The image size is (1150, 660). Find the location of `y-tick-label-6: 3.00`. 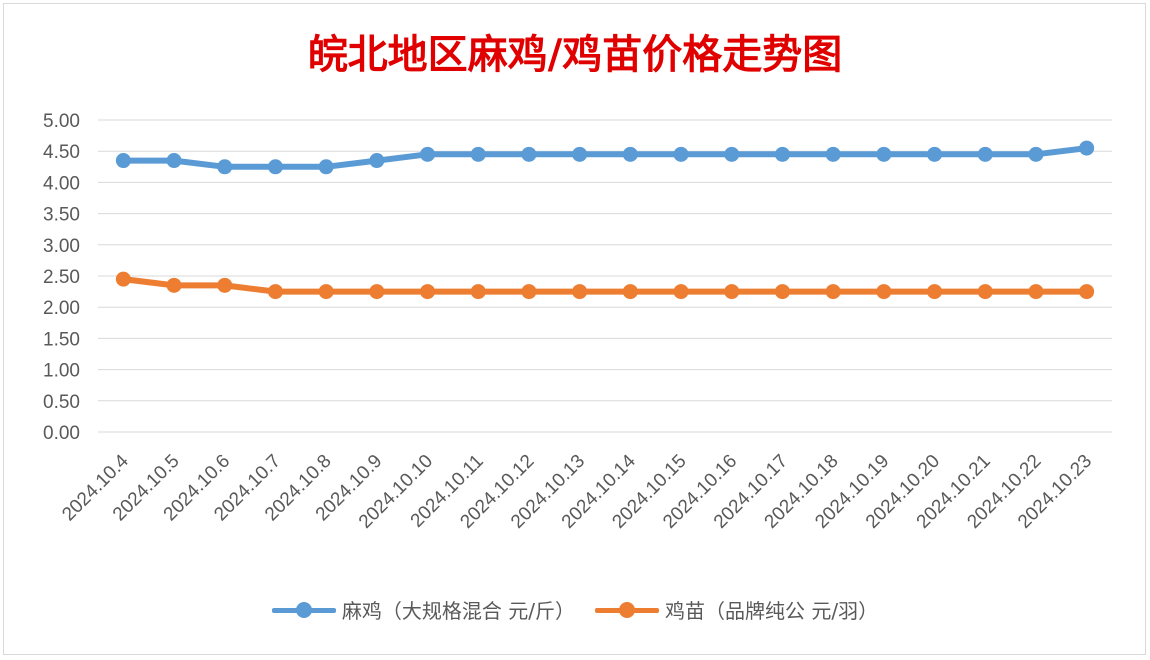

y-tick-label-6: 3.00 is located at coordinates (61, 246).